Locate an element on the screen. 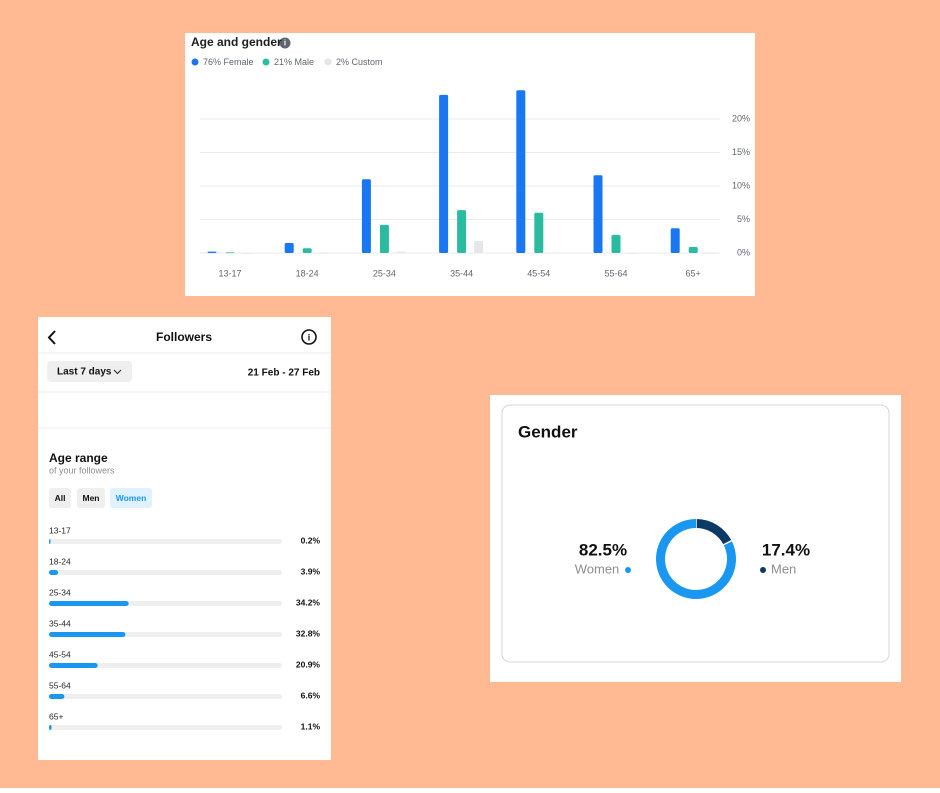 The height and width of the screenshot is (793, 940). x-tick-label: 45-54 is located at coordinates (538, 273).